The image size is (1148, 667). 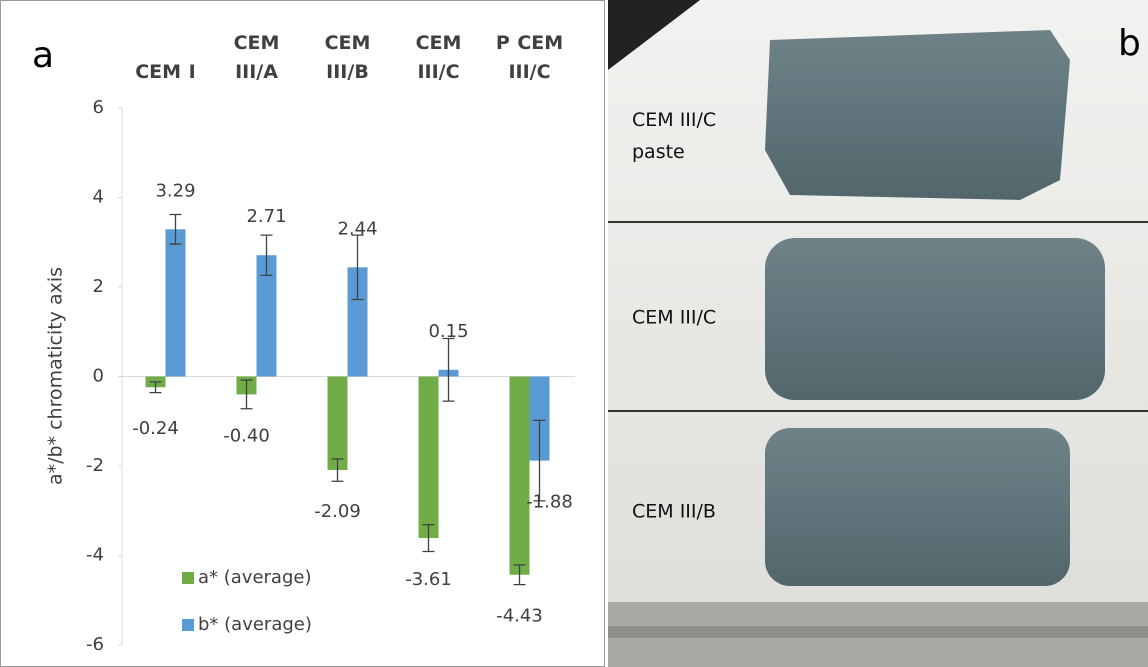 I want to click on x-tick-label: CEM I, so click(x=165, y=72).